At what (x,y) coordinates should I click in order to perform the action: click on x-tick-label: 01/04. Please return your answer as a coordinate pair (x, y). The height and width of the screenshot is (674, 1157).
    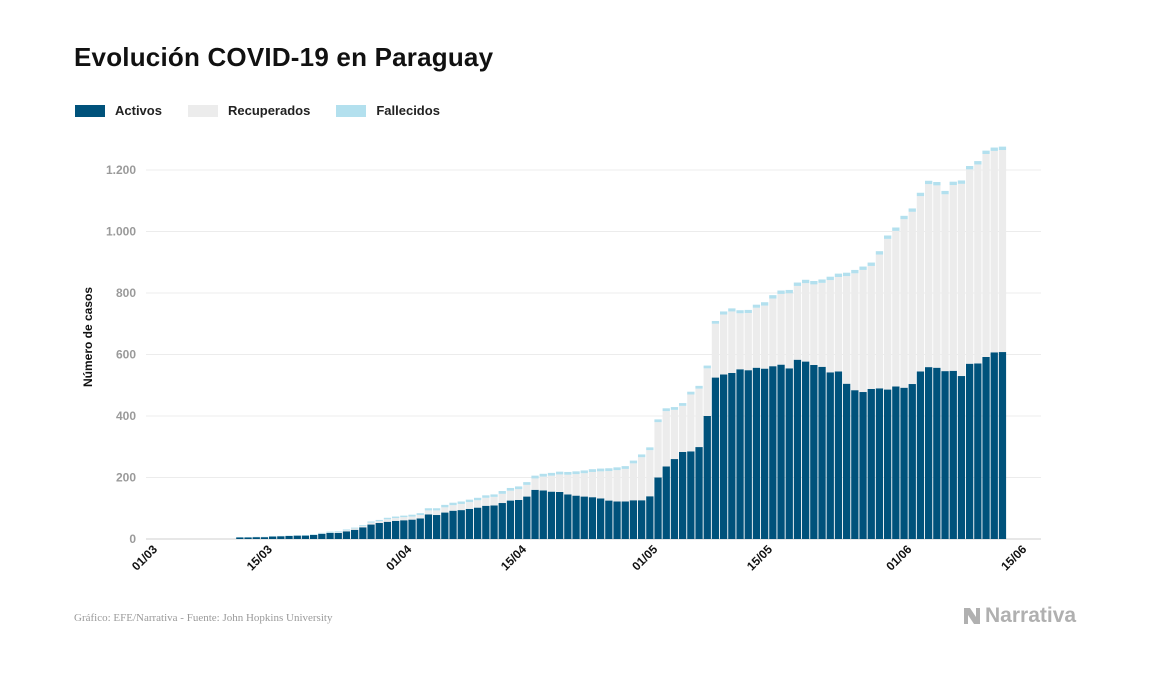
    Looking at the image, I should click on (398, 557).